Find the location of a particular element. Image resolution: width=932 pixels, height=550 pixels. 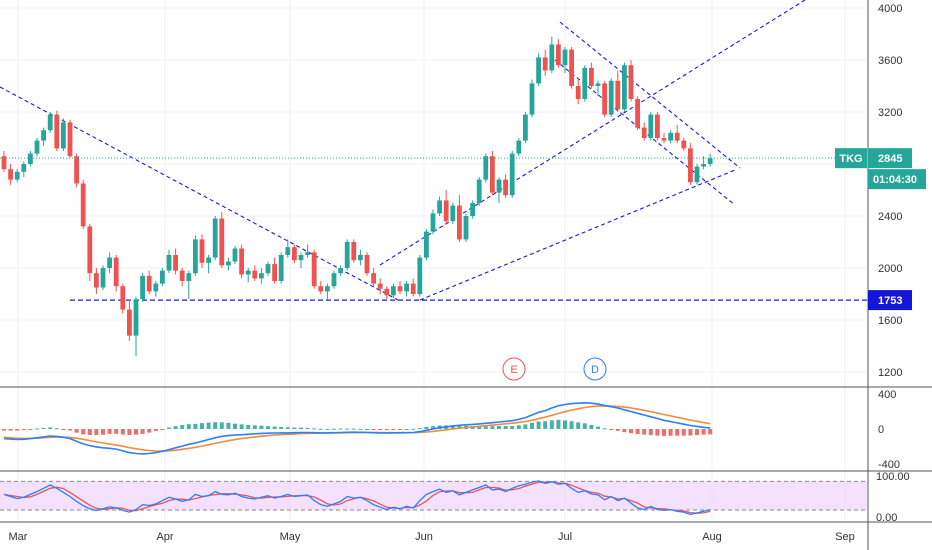

price-tick-label: 3200 is located at coordinates (890, 113).